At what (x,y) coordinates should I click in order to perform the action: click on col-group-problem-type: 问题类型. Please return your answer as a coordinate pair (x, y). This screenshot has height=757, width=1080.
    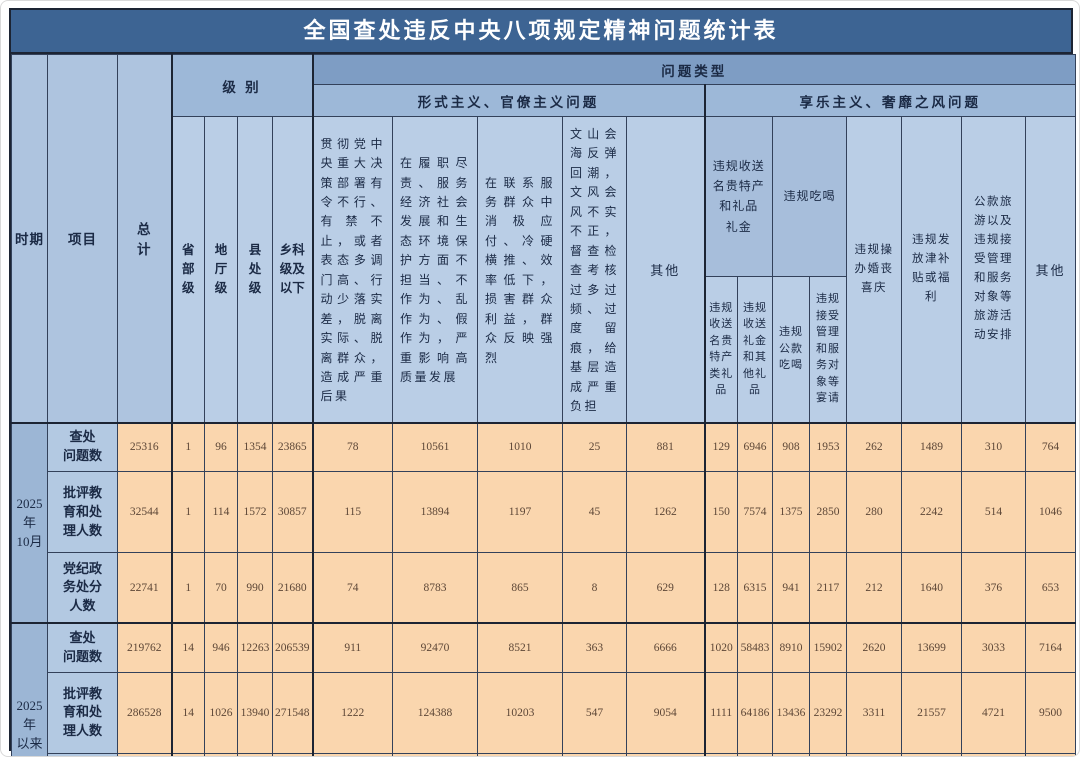
    Looking at the image, I should click on (693, 69).